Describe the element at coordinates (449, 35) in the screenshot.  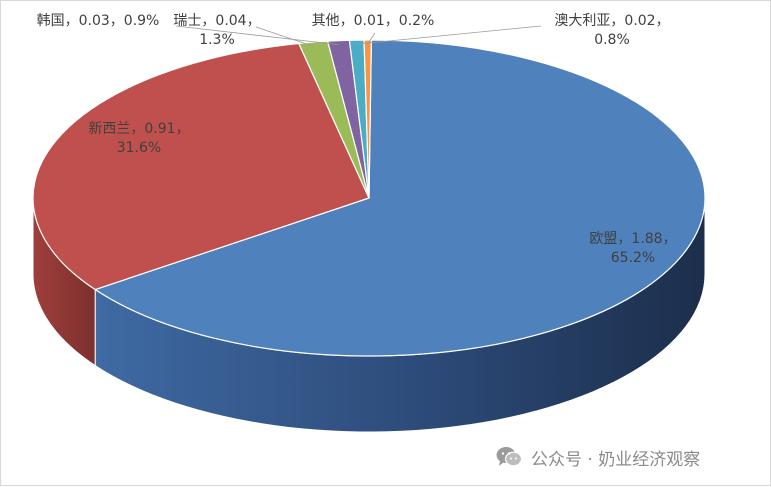
I see `leader-line-澳大利亚` at that location.